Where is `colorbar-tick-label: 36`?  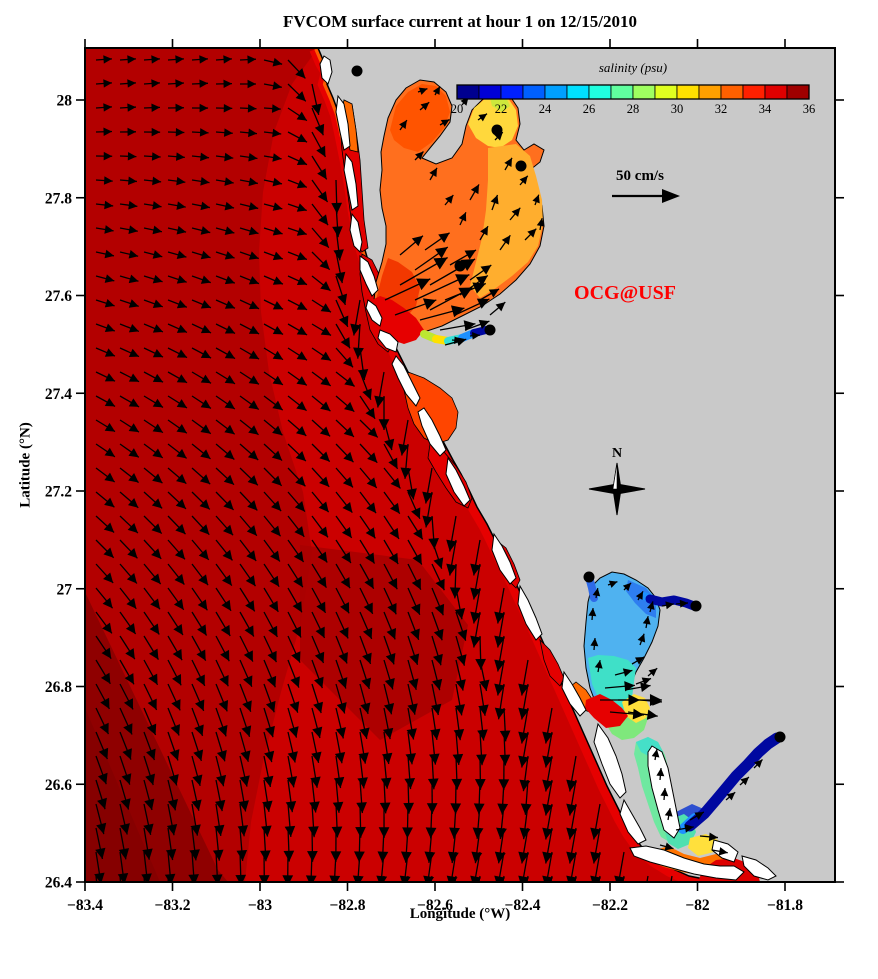
colorbar-tick-label: 36 is located at coordinates (809, 109).